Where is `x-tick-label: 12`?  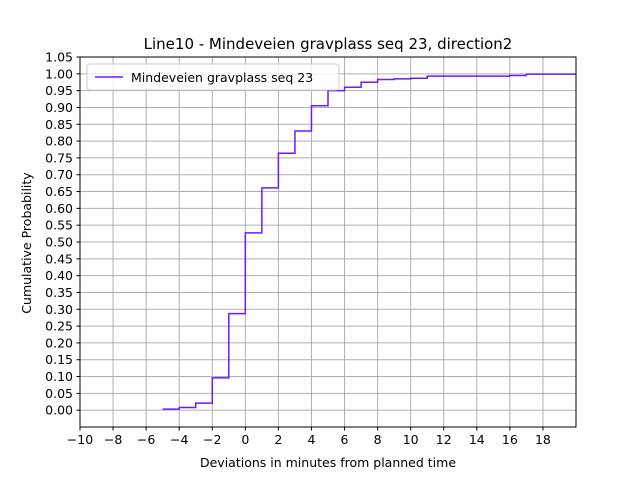
x-tick-label: 12 is located at coordinates (444, 439).